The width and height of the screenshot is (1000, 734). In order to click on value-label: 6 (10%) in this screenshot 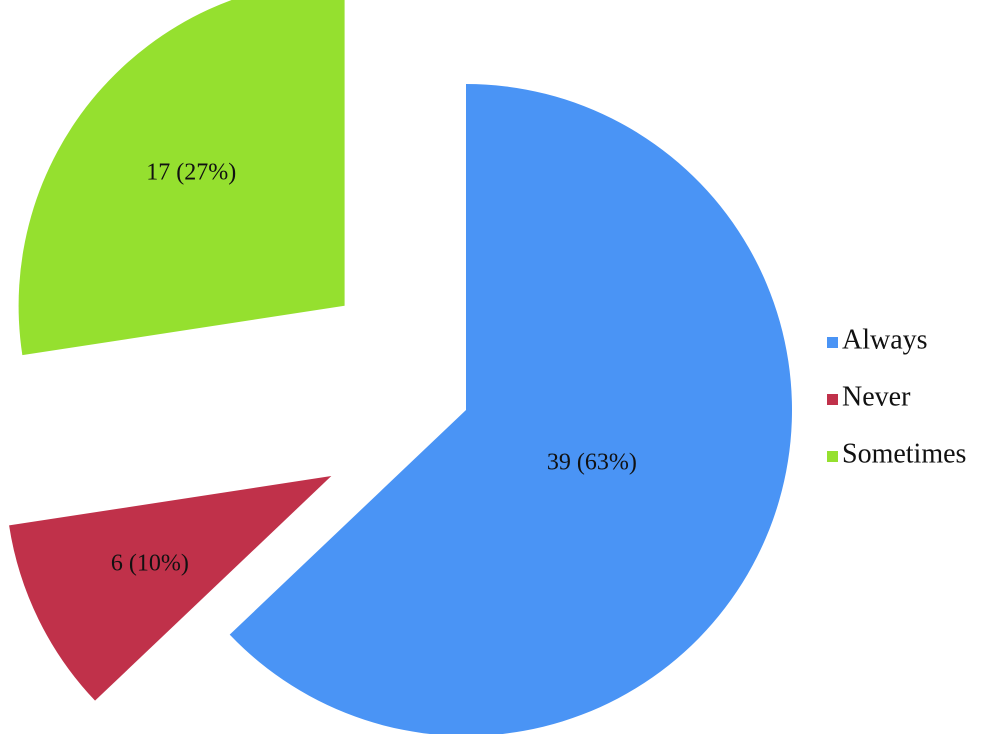, I will do `click(150, 564)`.